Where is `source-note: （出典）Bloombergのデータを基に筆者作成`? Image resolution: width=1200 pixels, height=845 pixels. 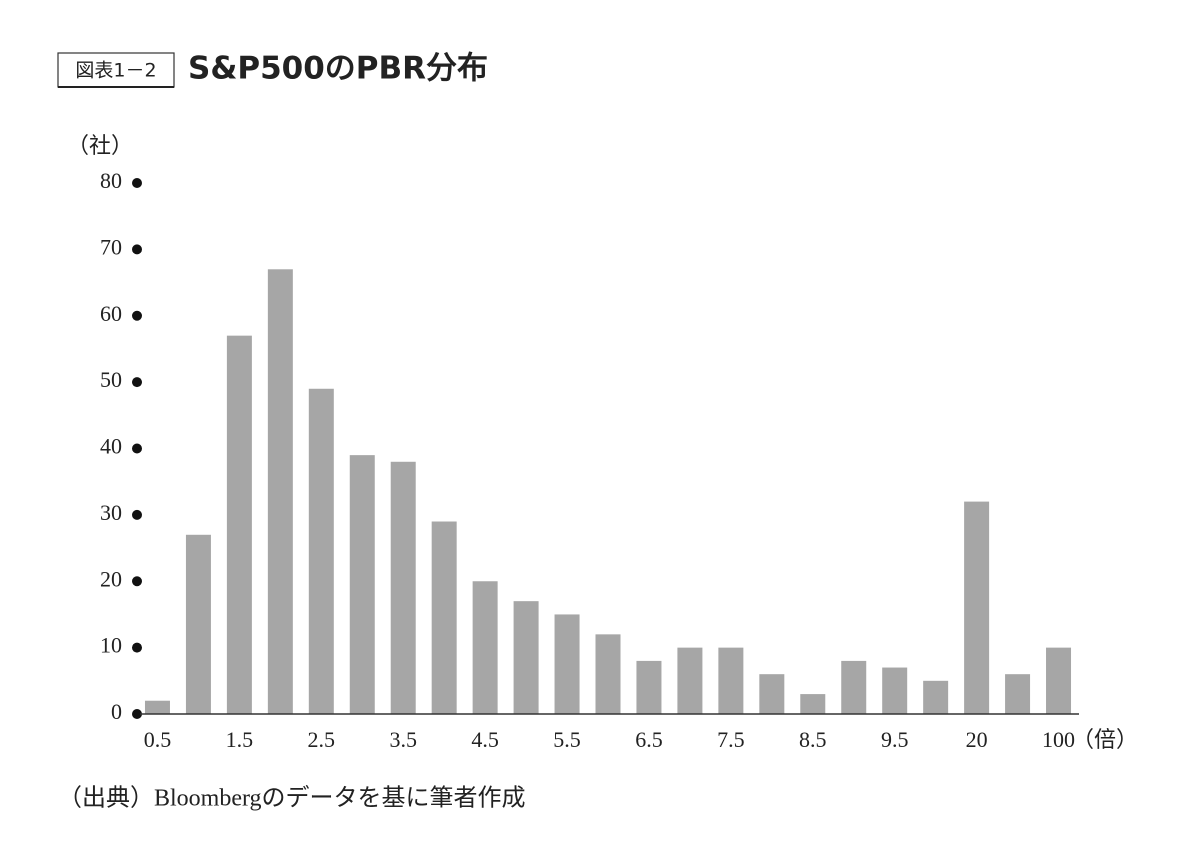
source-note: （出典）Bloombergのデータを基に筆者作成 is located at coordinates (292, 798).